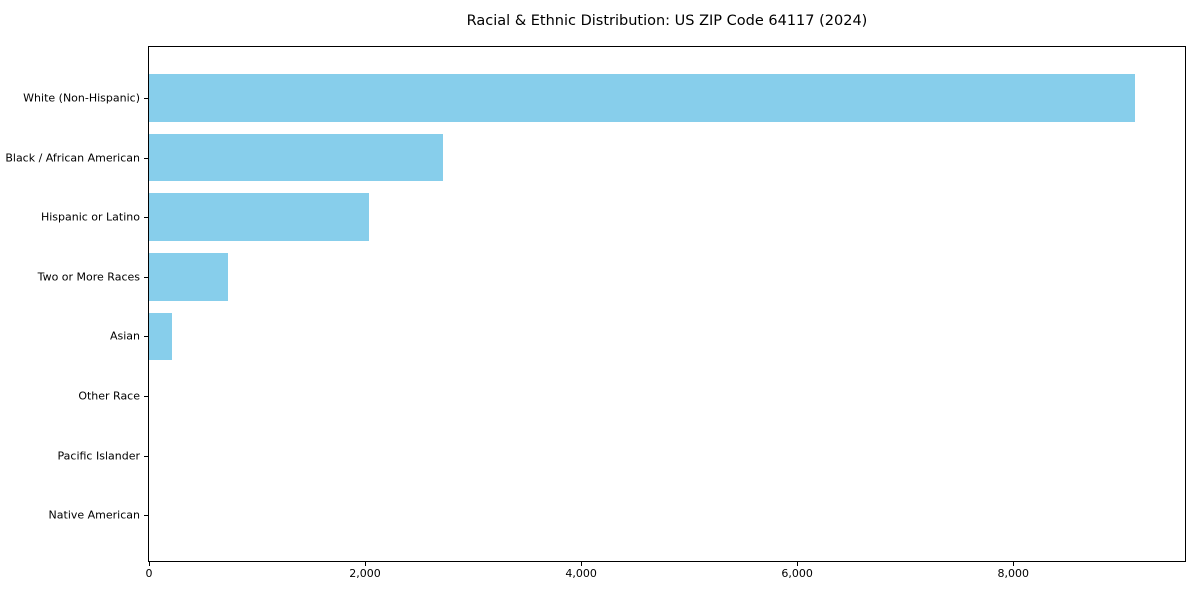  Describe the element at coordinates (296, 157) in the screenshot. I see `bar-black-african-american` at that location.